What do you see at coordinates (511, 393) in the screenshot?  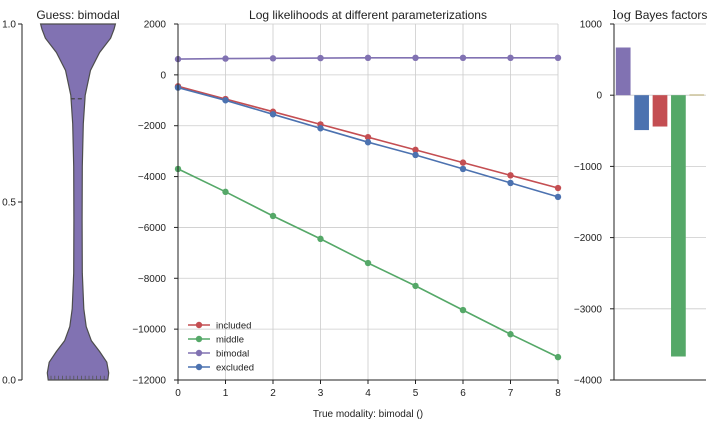 I see `loglik-x-tick-label: 7` at bounding box center [511, 393].